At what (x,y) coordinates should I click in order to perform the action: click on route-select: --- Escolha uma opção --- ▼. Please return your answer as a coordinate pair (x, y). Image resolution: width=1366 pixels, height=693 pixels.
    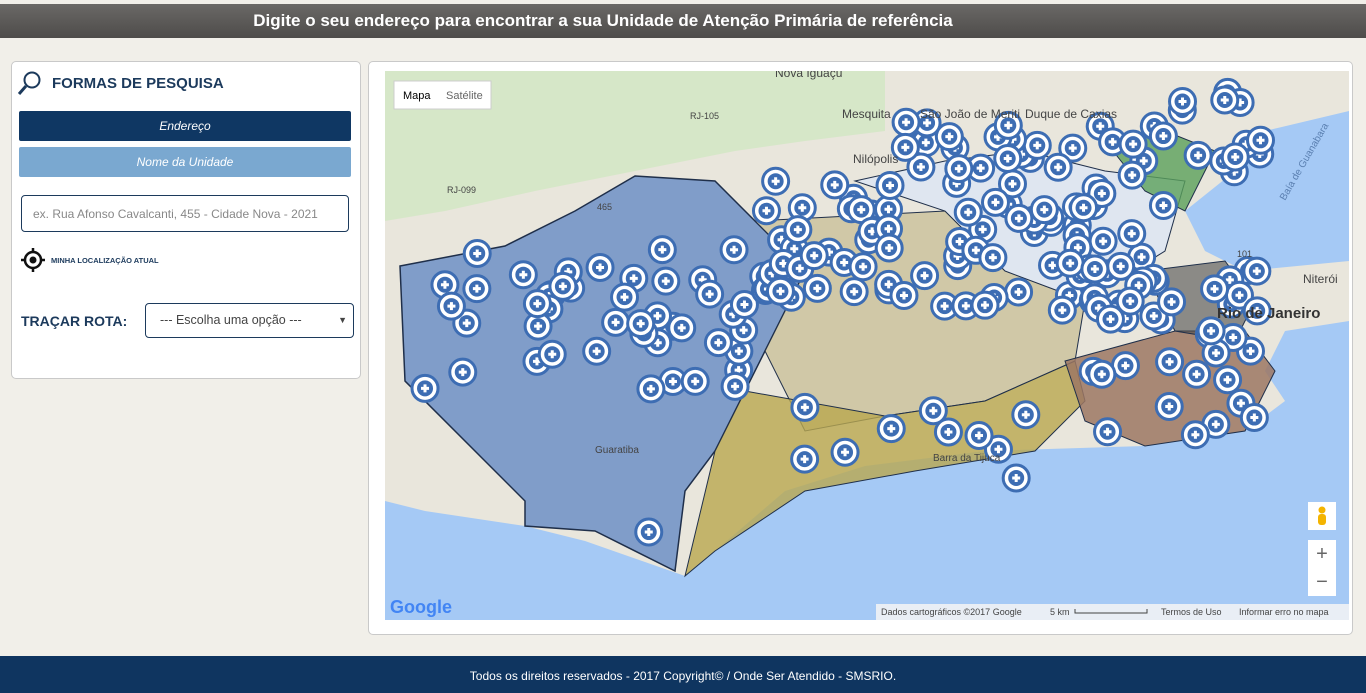
    Looking at the image, I should click on (249, 320).